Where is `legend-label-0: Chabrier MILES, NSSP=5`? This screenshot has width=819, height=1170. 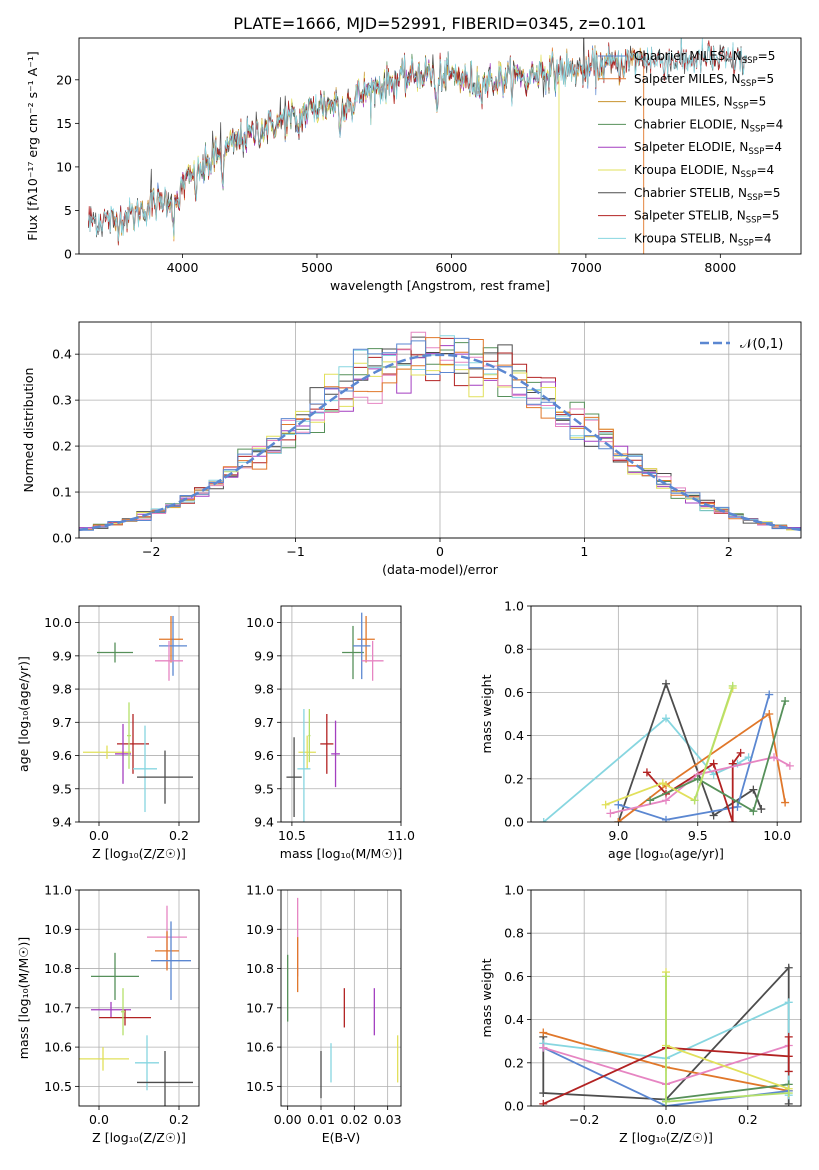
legend-label-0: Chabrier MILES, NSSP=5 is located at coordinates (704, 57).